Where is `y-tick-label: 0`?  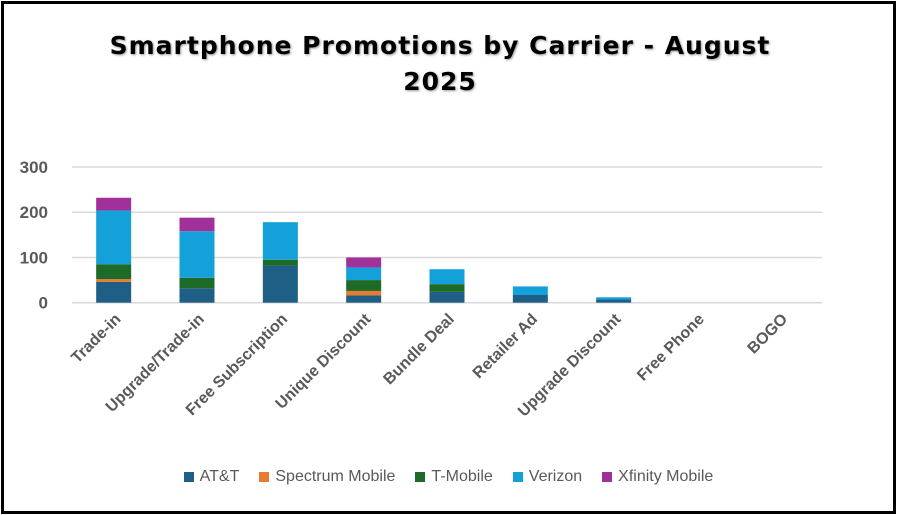 y-tick-label: 0 is located at coordinates (43, 303).